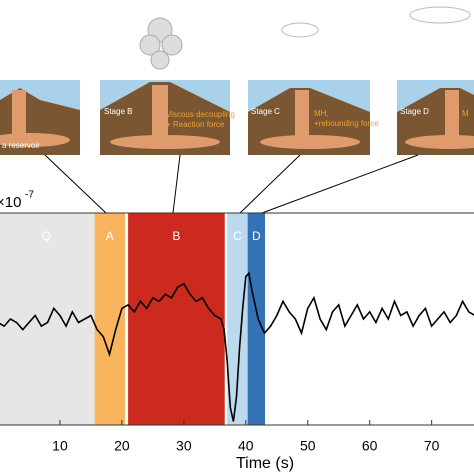 This screenshot has height=474, width=474. Describe the element at coordinates (29, 195) in the screenshot. I see `y-scale-exp: -7` at that location.